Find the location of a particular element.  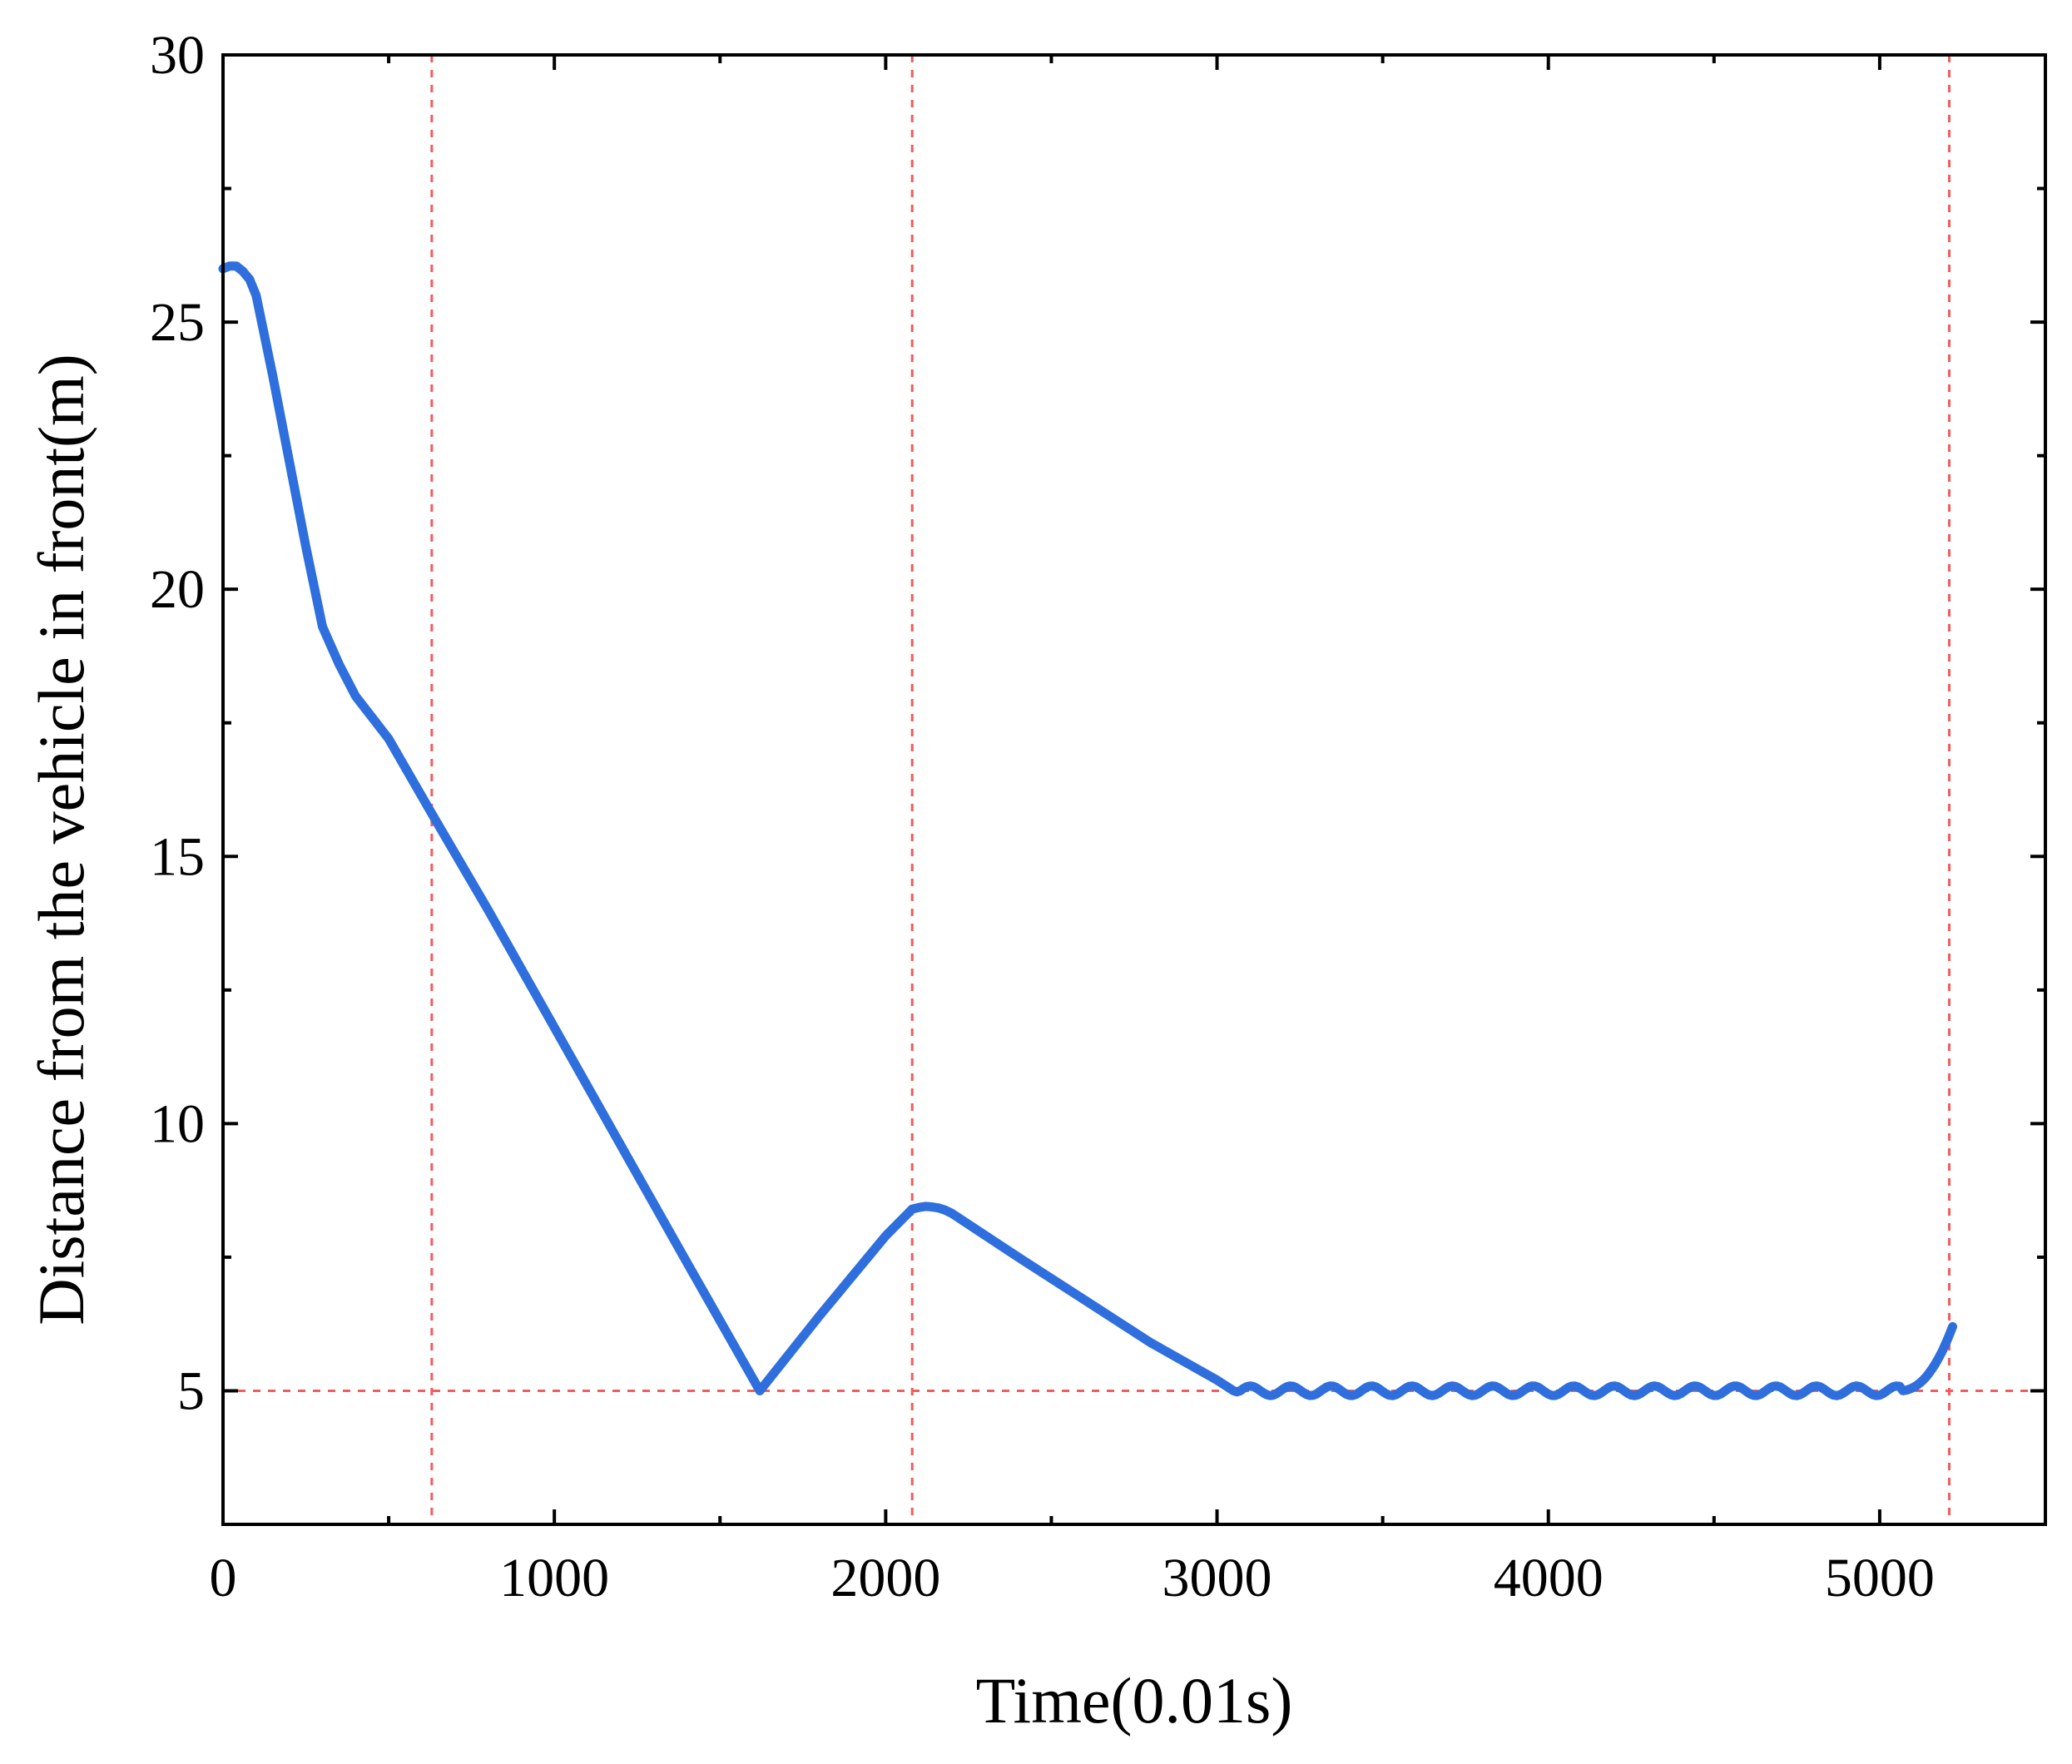

y-axis-label: Distance from the vehicle in front(m) is located at coordinates (61, 839).